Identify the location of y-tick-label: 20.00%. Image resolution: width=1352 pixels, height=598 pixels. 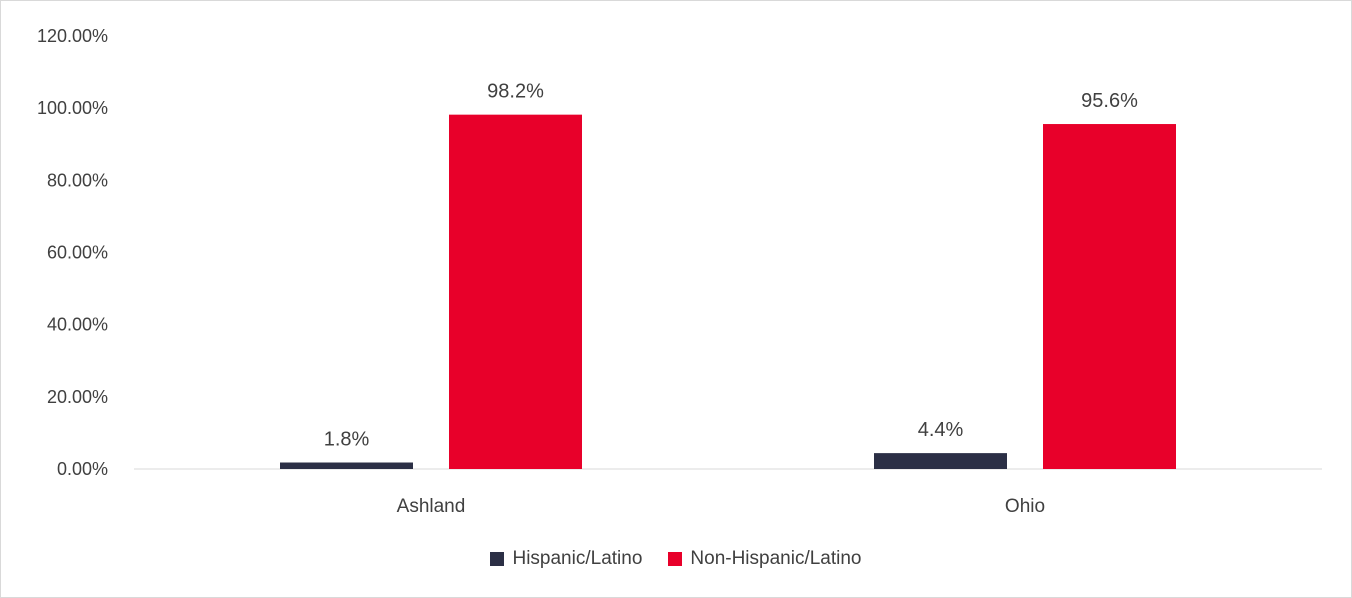
(77, 397).